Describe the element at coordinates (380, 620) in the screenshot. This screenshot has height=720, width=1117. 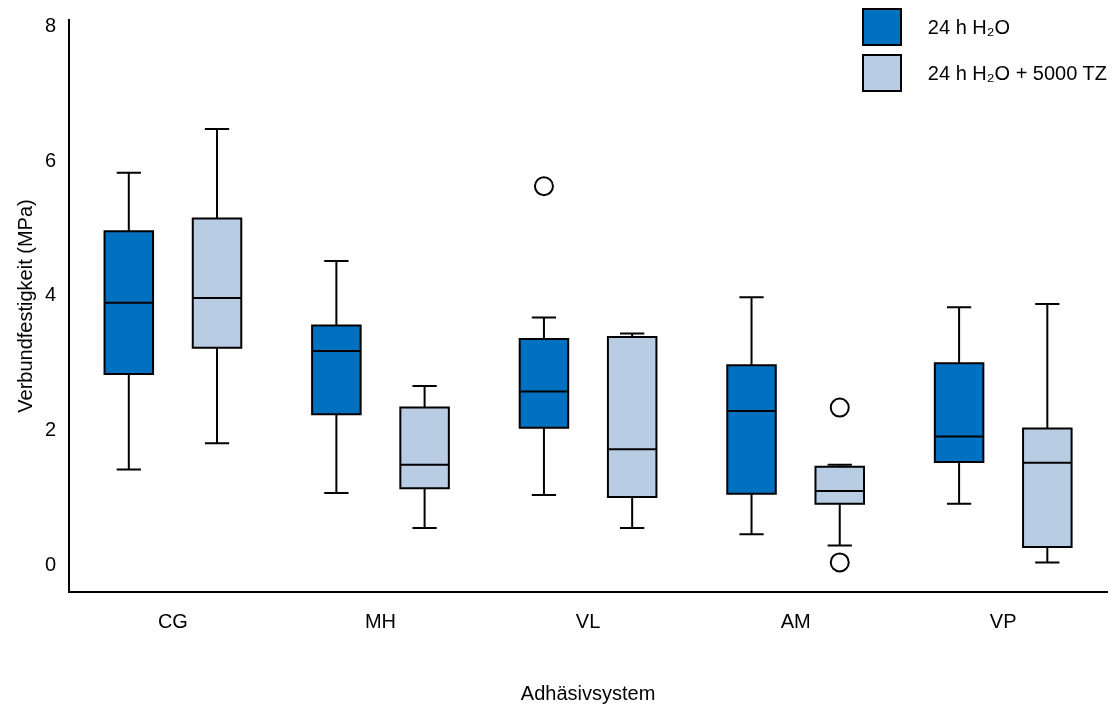
I see `x-tick-label: MH` at that location.